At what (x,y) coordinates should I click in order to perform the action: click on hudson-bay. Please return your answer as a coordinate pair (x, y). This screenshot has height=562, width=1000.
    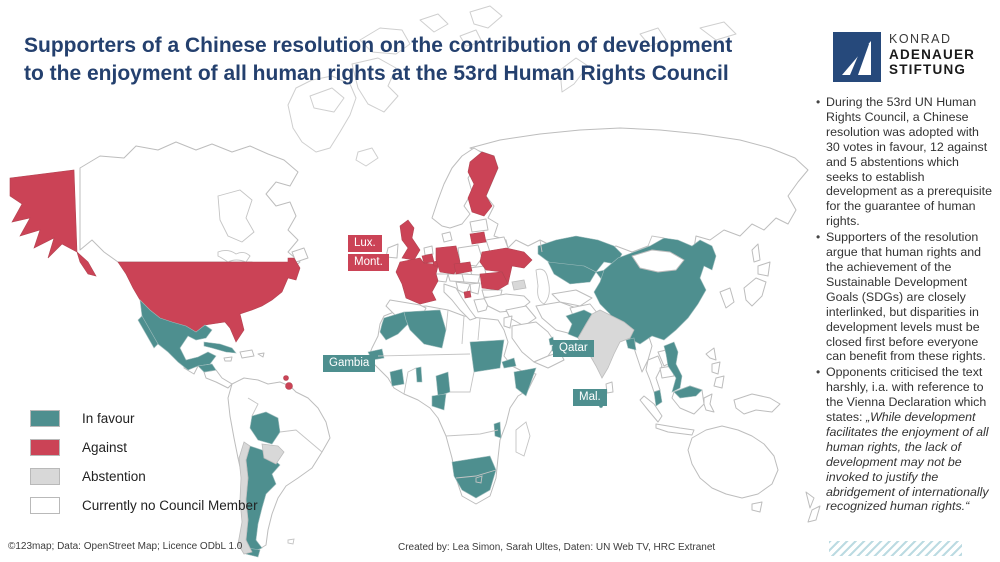
    Looking at the image, I should click on (236, 216).